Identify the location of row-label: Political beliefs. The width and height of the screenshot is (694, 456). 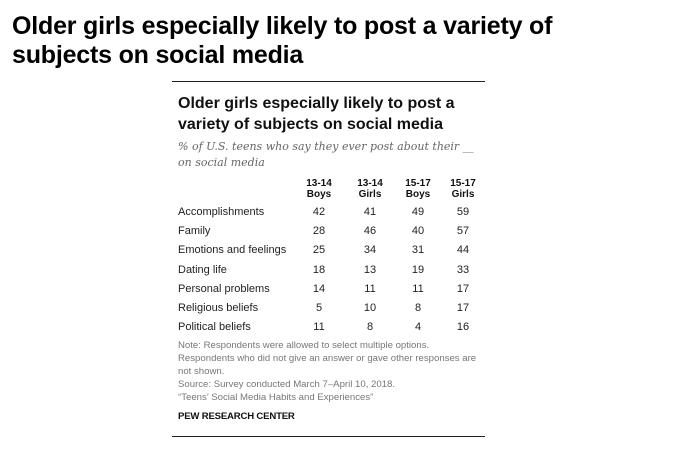
(214, 327).